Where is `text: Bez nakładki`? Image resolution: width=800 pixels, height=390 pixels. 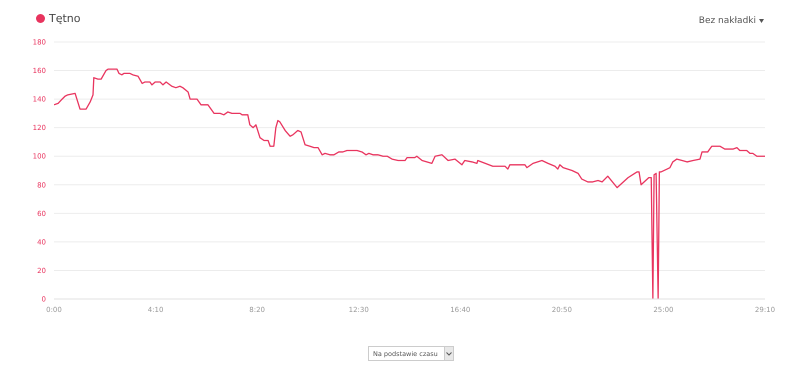 text: Bez nakładki is located at coordinates (727, 21).